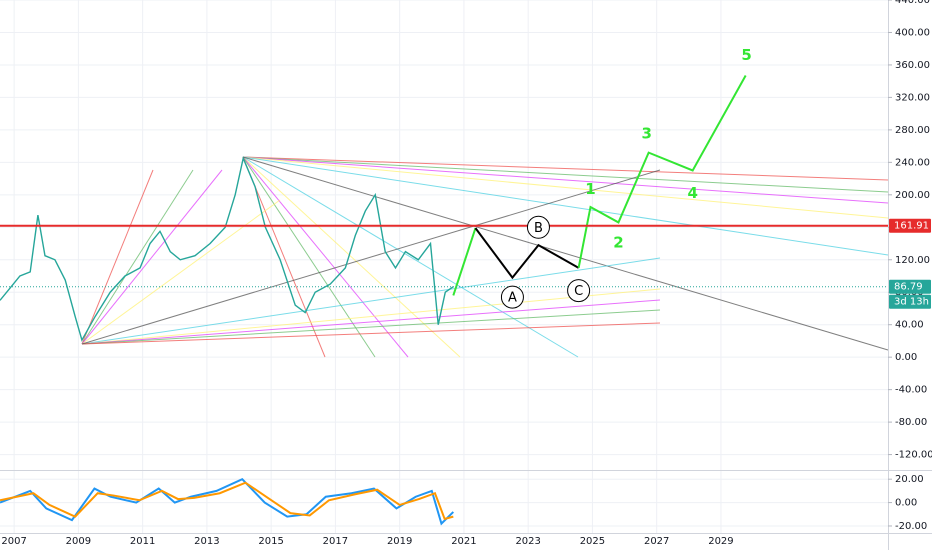 This screenshot has height=550, width=932. Describe the element at coordinates (912, 260) in the screenshot. I see `y-tick-label: 120.00` at that location.